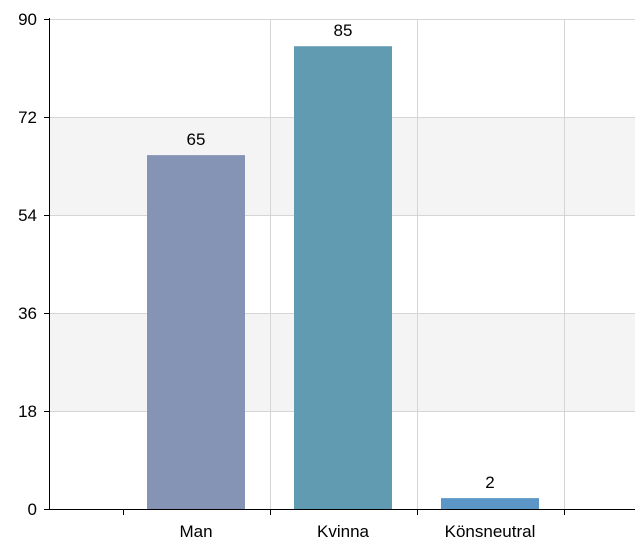  I want to click on x-tick-label: Kvinna, so click(343, 531).